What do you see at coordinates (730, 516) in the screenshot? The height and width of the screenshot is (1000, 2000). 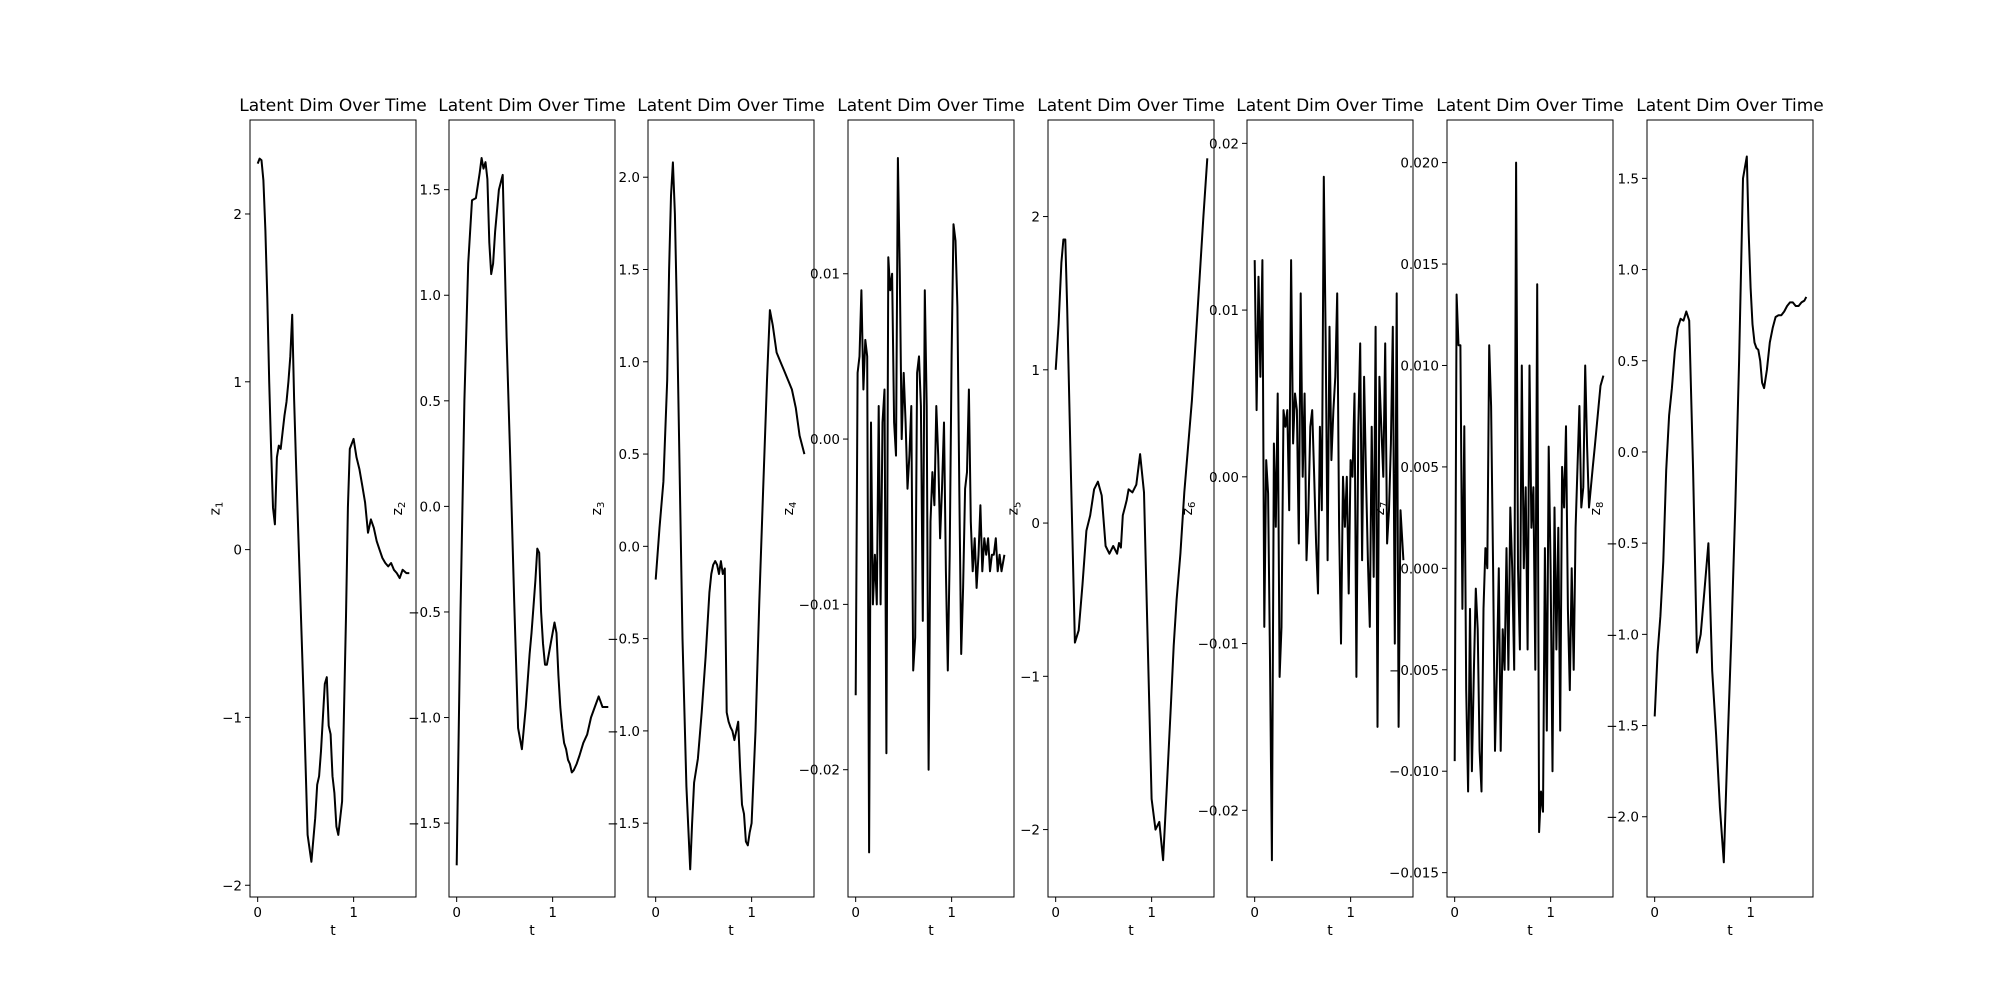 I see `panel-3-series-line` at bounding box center [730, 516].